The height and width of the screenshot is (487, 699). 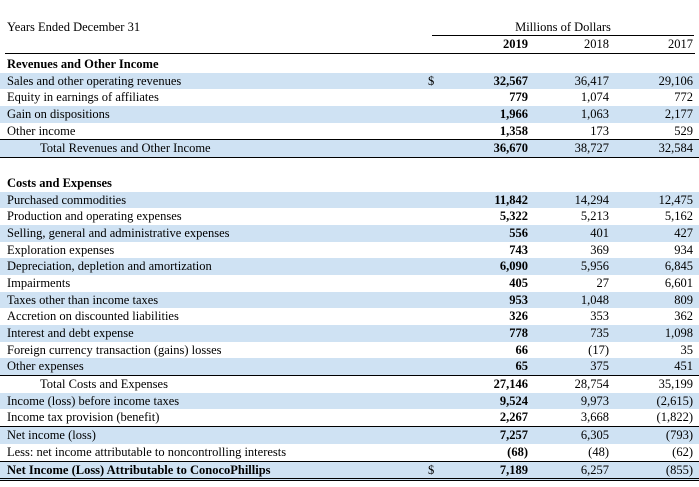 I want to click on table-row: Purchased commodities 11,842 14,294 12,475, so click(x=349, y=200).